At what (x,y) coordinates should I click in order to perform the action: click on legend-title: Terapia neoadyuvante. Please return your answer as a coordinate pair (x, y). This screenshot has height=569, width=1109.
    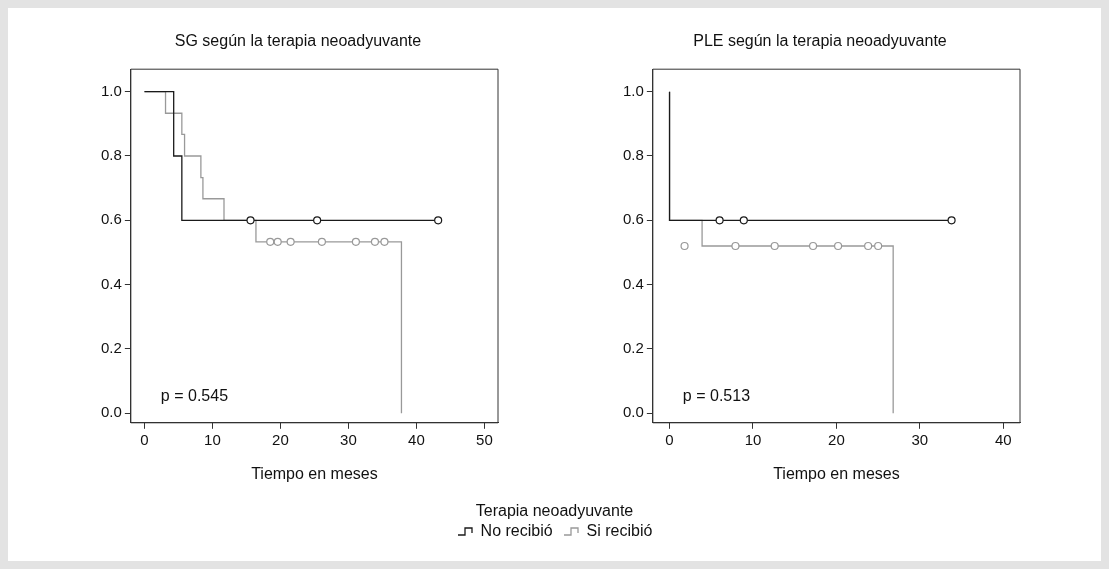
    Looking at the image, I should click on (554, 511).